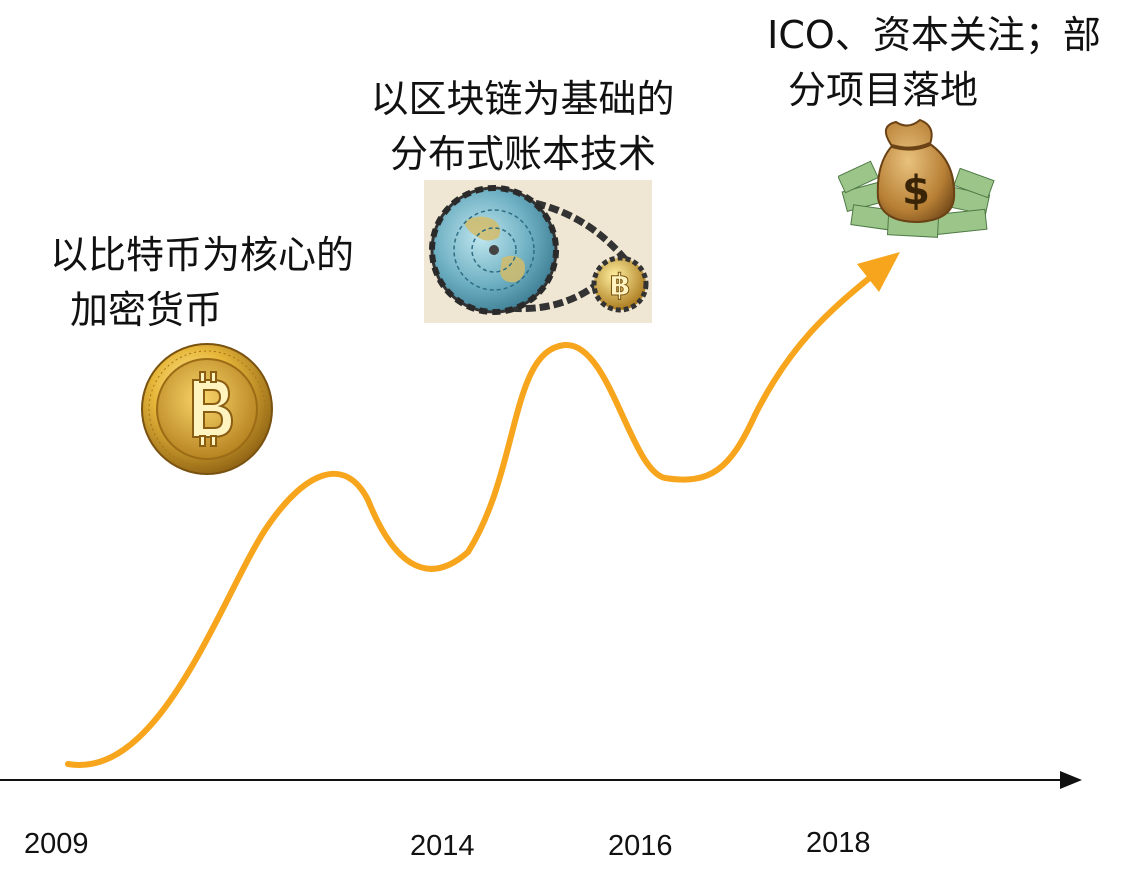 The width and height of the screenshot is (1138, 879). I want to click on caption-ledger-line2: 分布式账本技术, so click(523, 154).